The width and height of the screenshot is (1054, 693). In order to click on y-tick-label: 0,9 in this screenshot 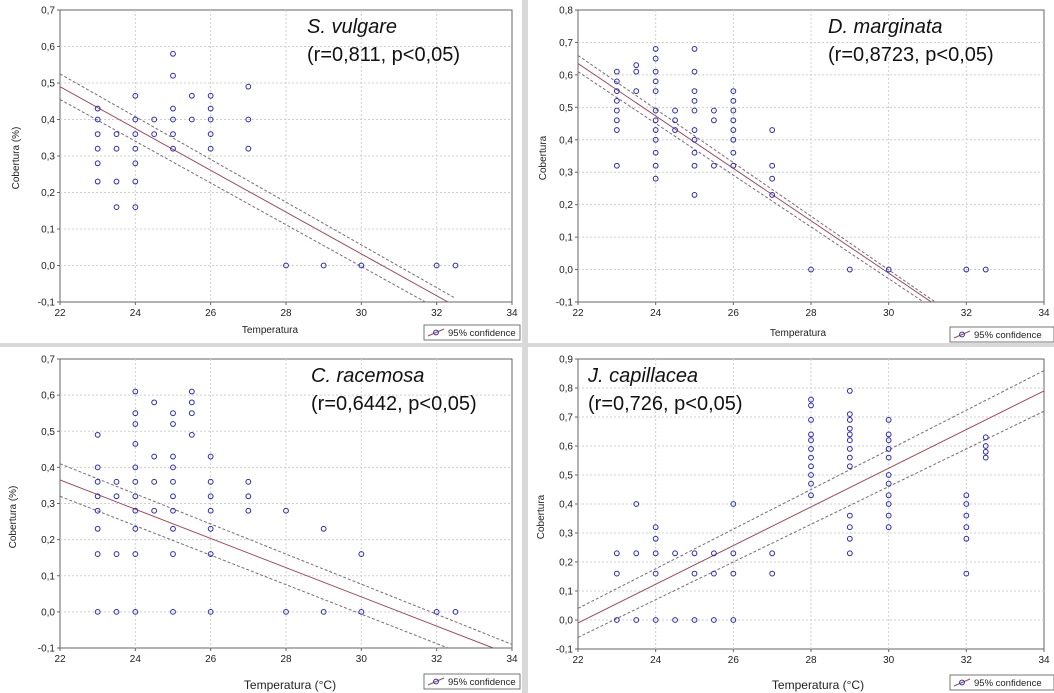, I will do `click(566, 360)`.